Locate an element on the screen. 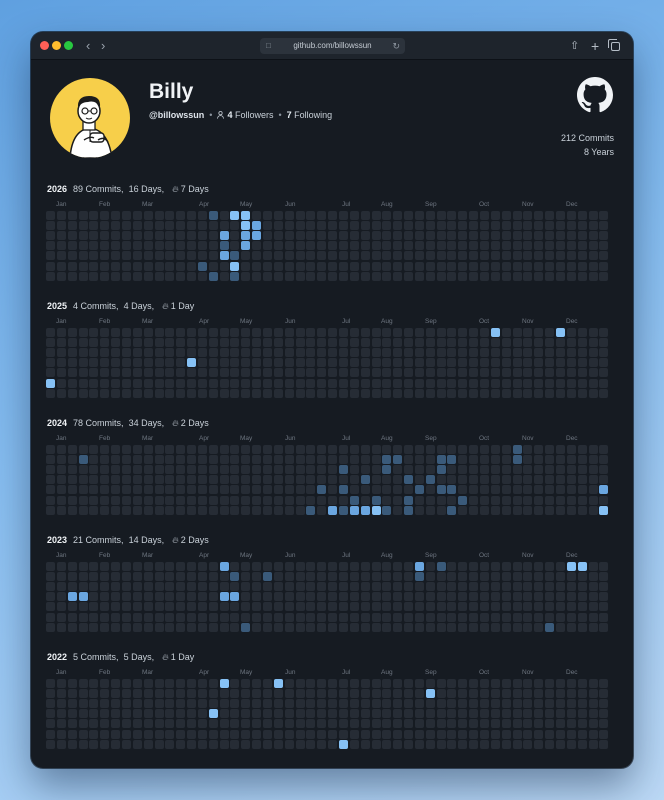 This screenshot has width=664, height=800. tab-overview-icon is located at coordinates (614, 46).